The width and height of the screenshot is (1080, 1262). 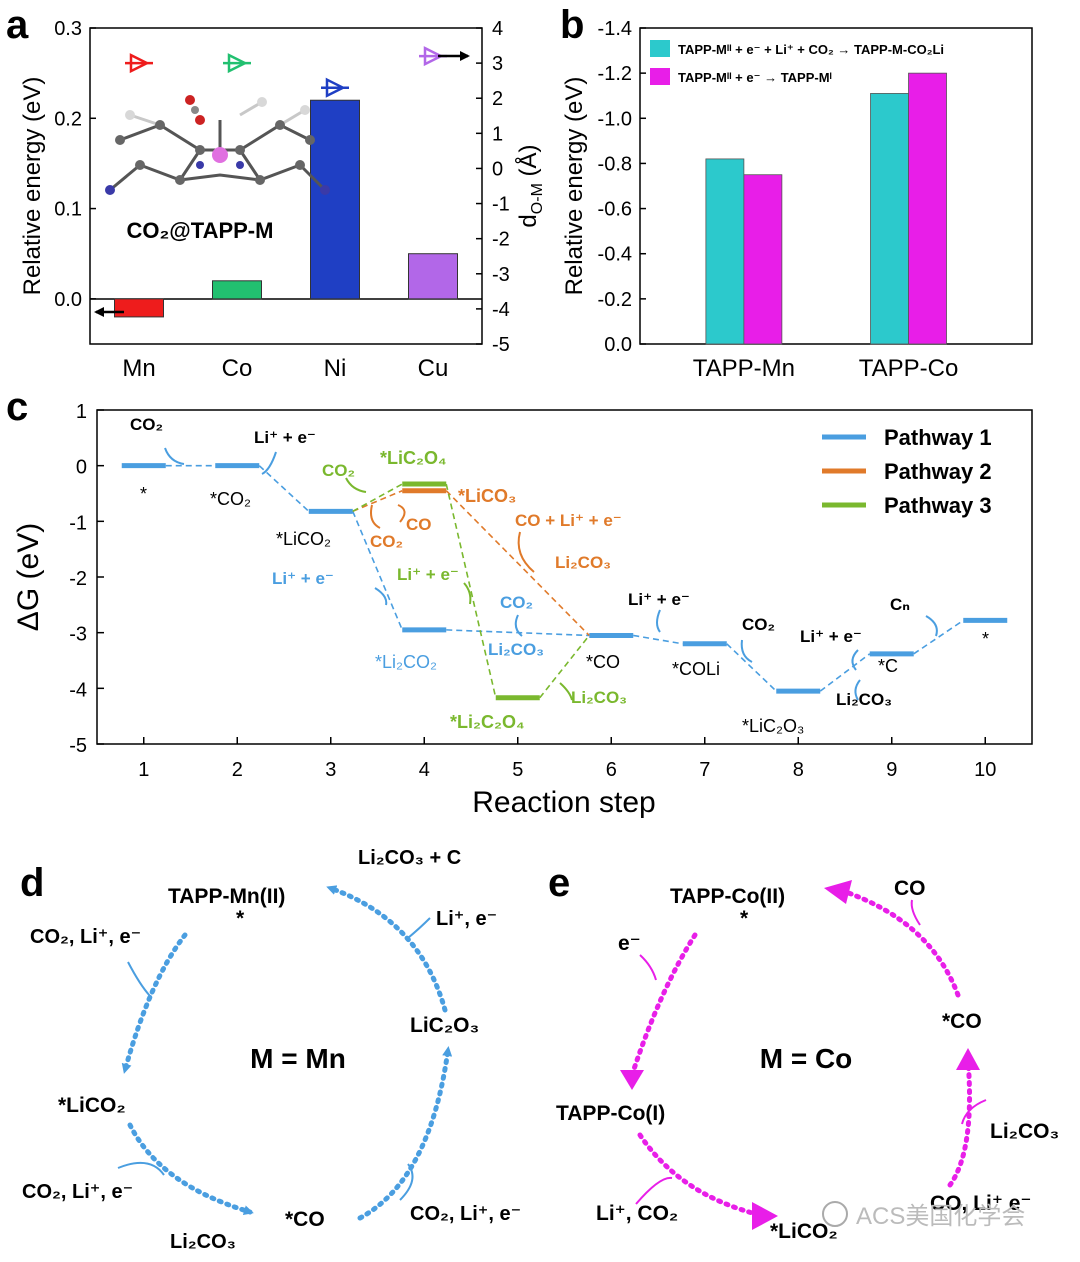 What do you see at coordinates (78, 635) in the screenshot?
I see `panel-c-ytick-label: -3` at bounding box center [78, 635].